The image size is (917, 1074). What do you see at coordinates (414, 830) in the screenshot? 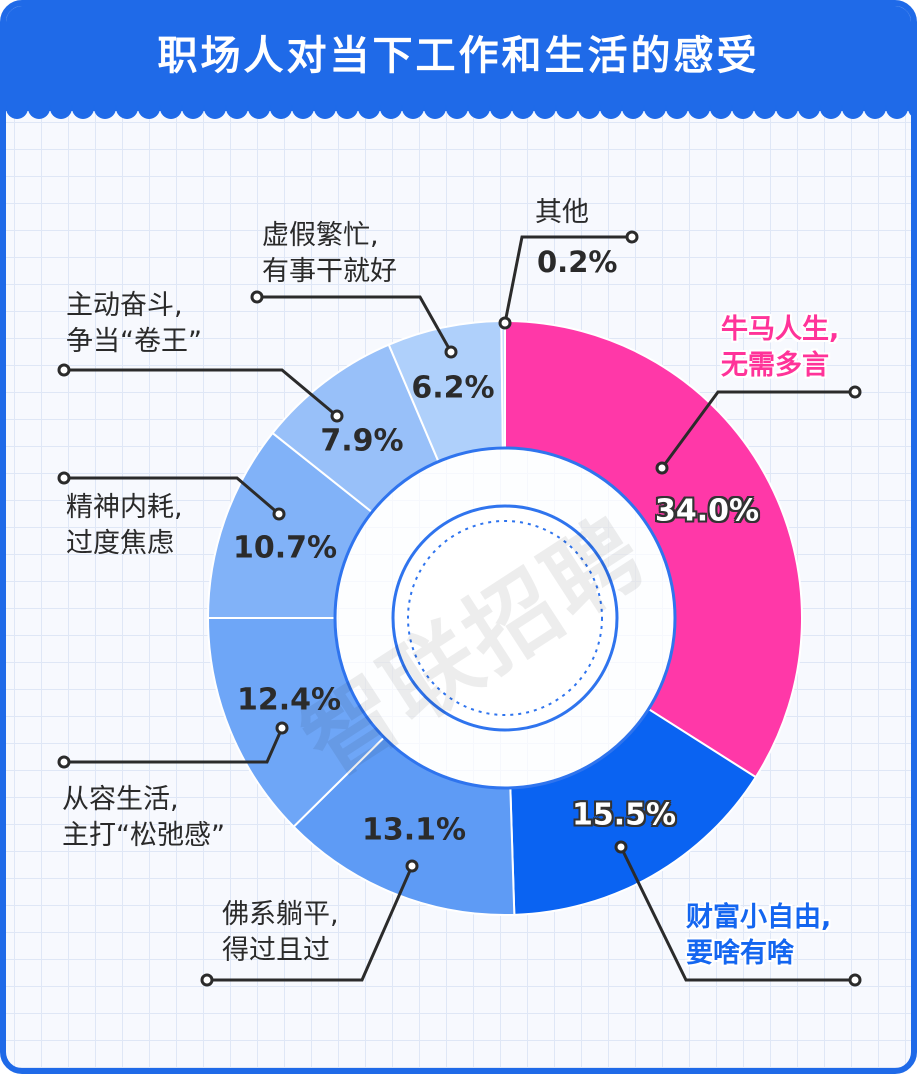
I see `value-label-slice-2: 13.1%` at bounding box center [414, 830].